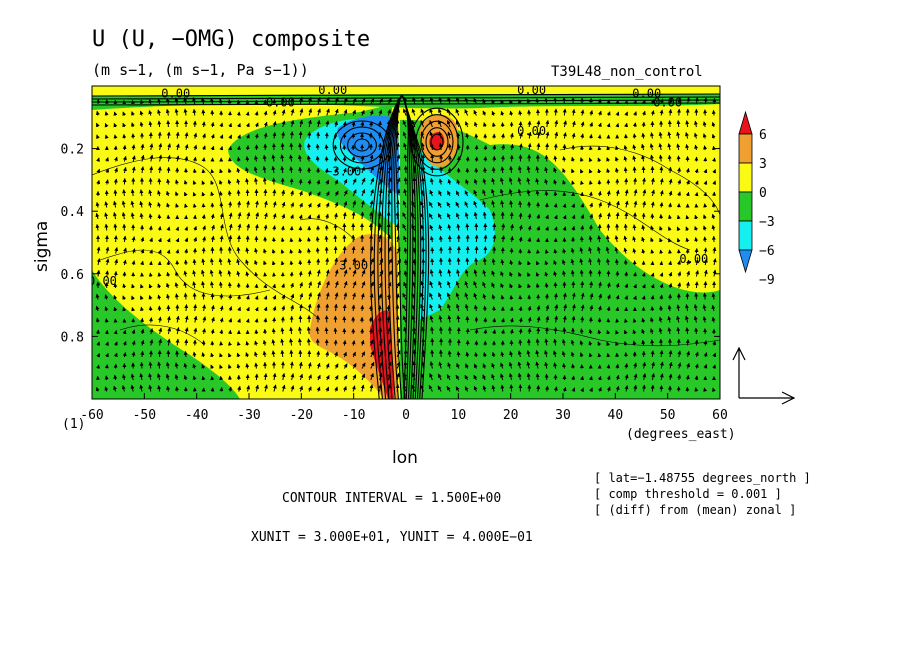 This screenshot has width=904, height=654. I want to click on colorbar-label: 0, so click(763, 193).